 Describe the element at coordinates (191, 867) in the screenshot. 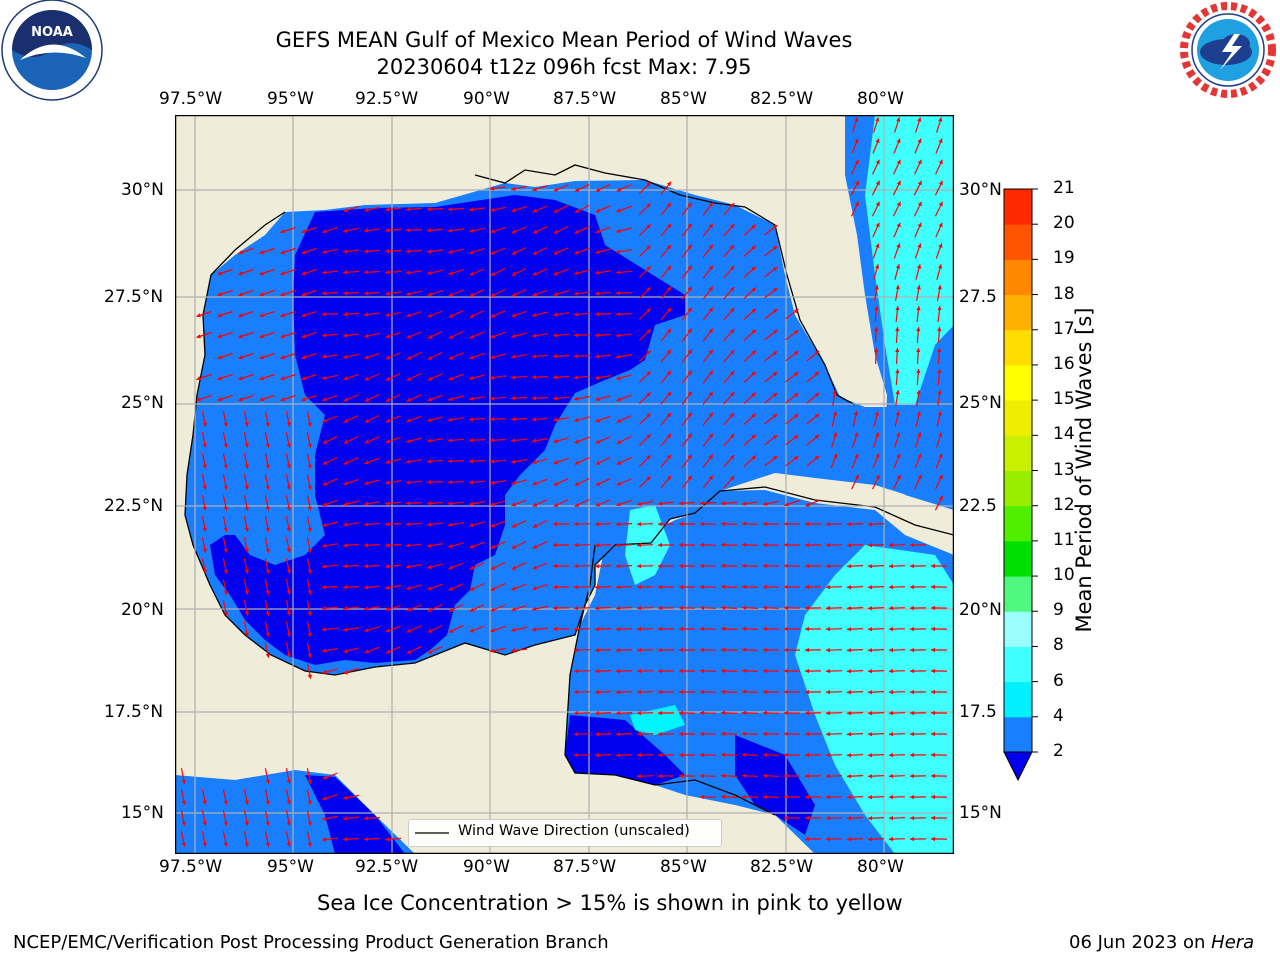

I see `lon-label-bottom: 97.5°W` at that location.